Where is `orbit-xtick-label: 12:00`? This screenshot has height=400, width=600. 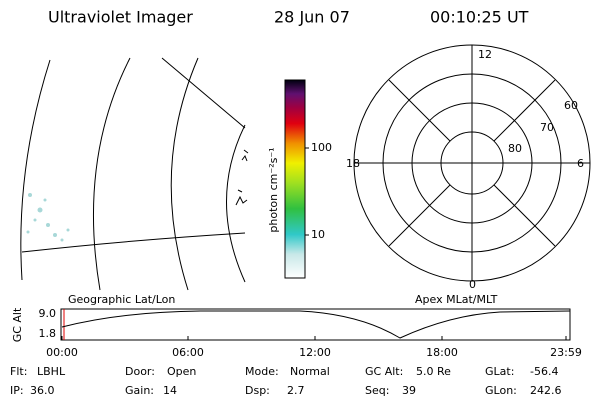
orbit-xtick-label: 12:00 is located at coordinates (315, 352).